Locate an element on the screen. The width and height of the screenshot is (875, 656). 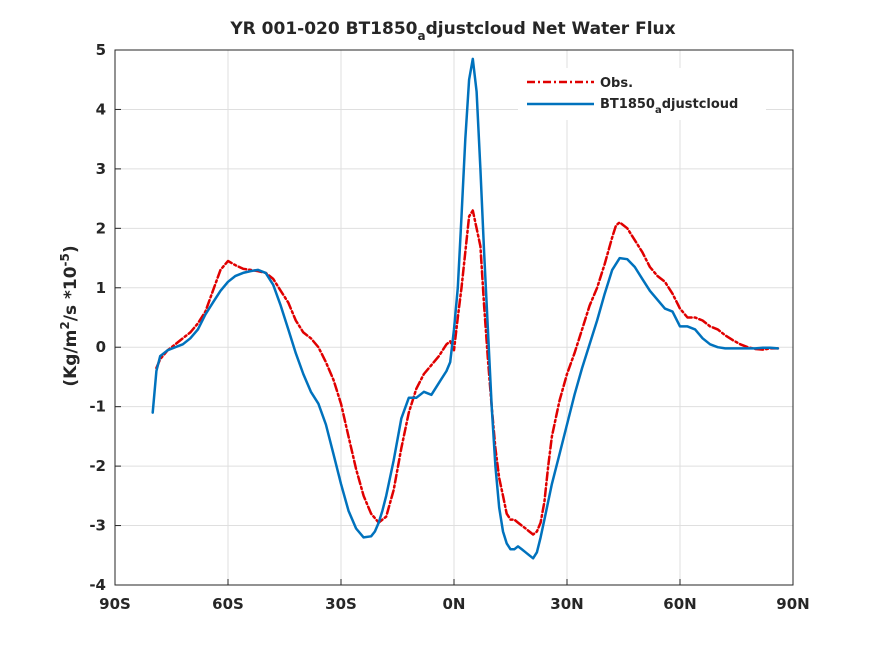
x-tick-label: 60S is located at coordinates (228, 604).